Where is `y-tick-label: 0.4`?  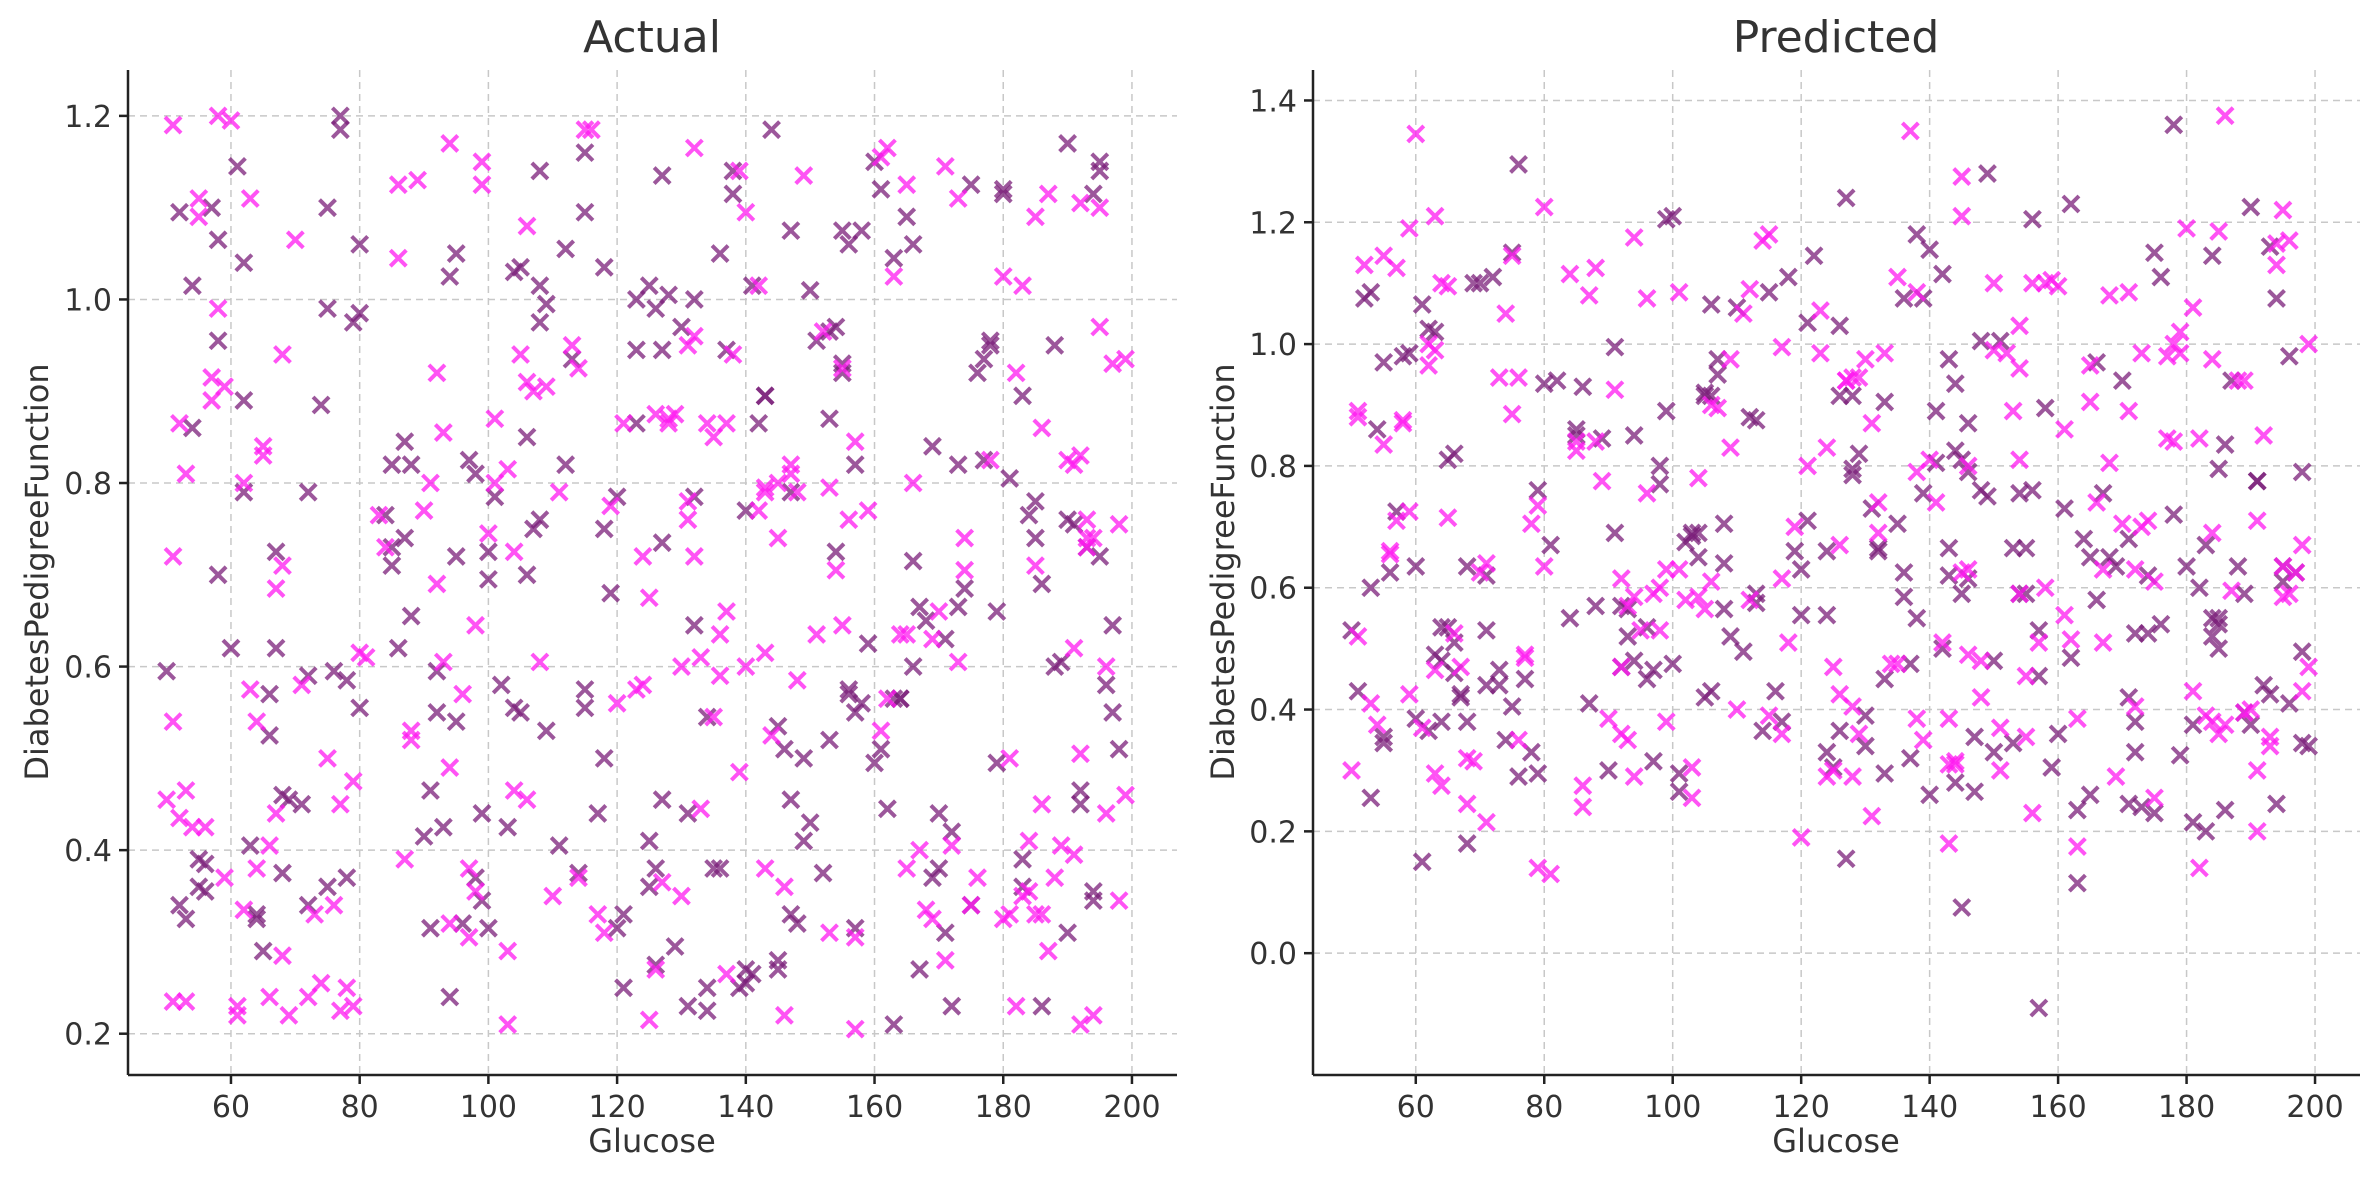 y-tick-label: 0.4 is located at coordinates (88, 851).